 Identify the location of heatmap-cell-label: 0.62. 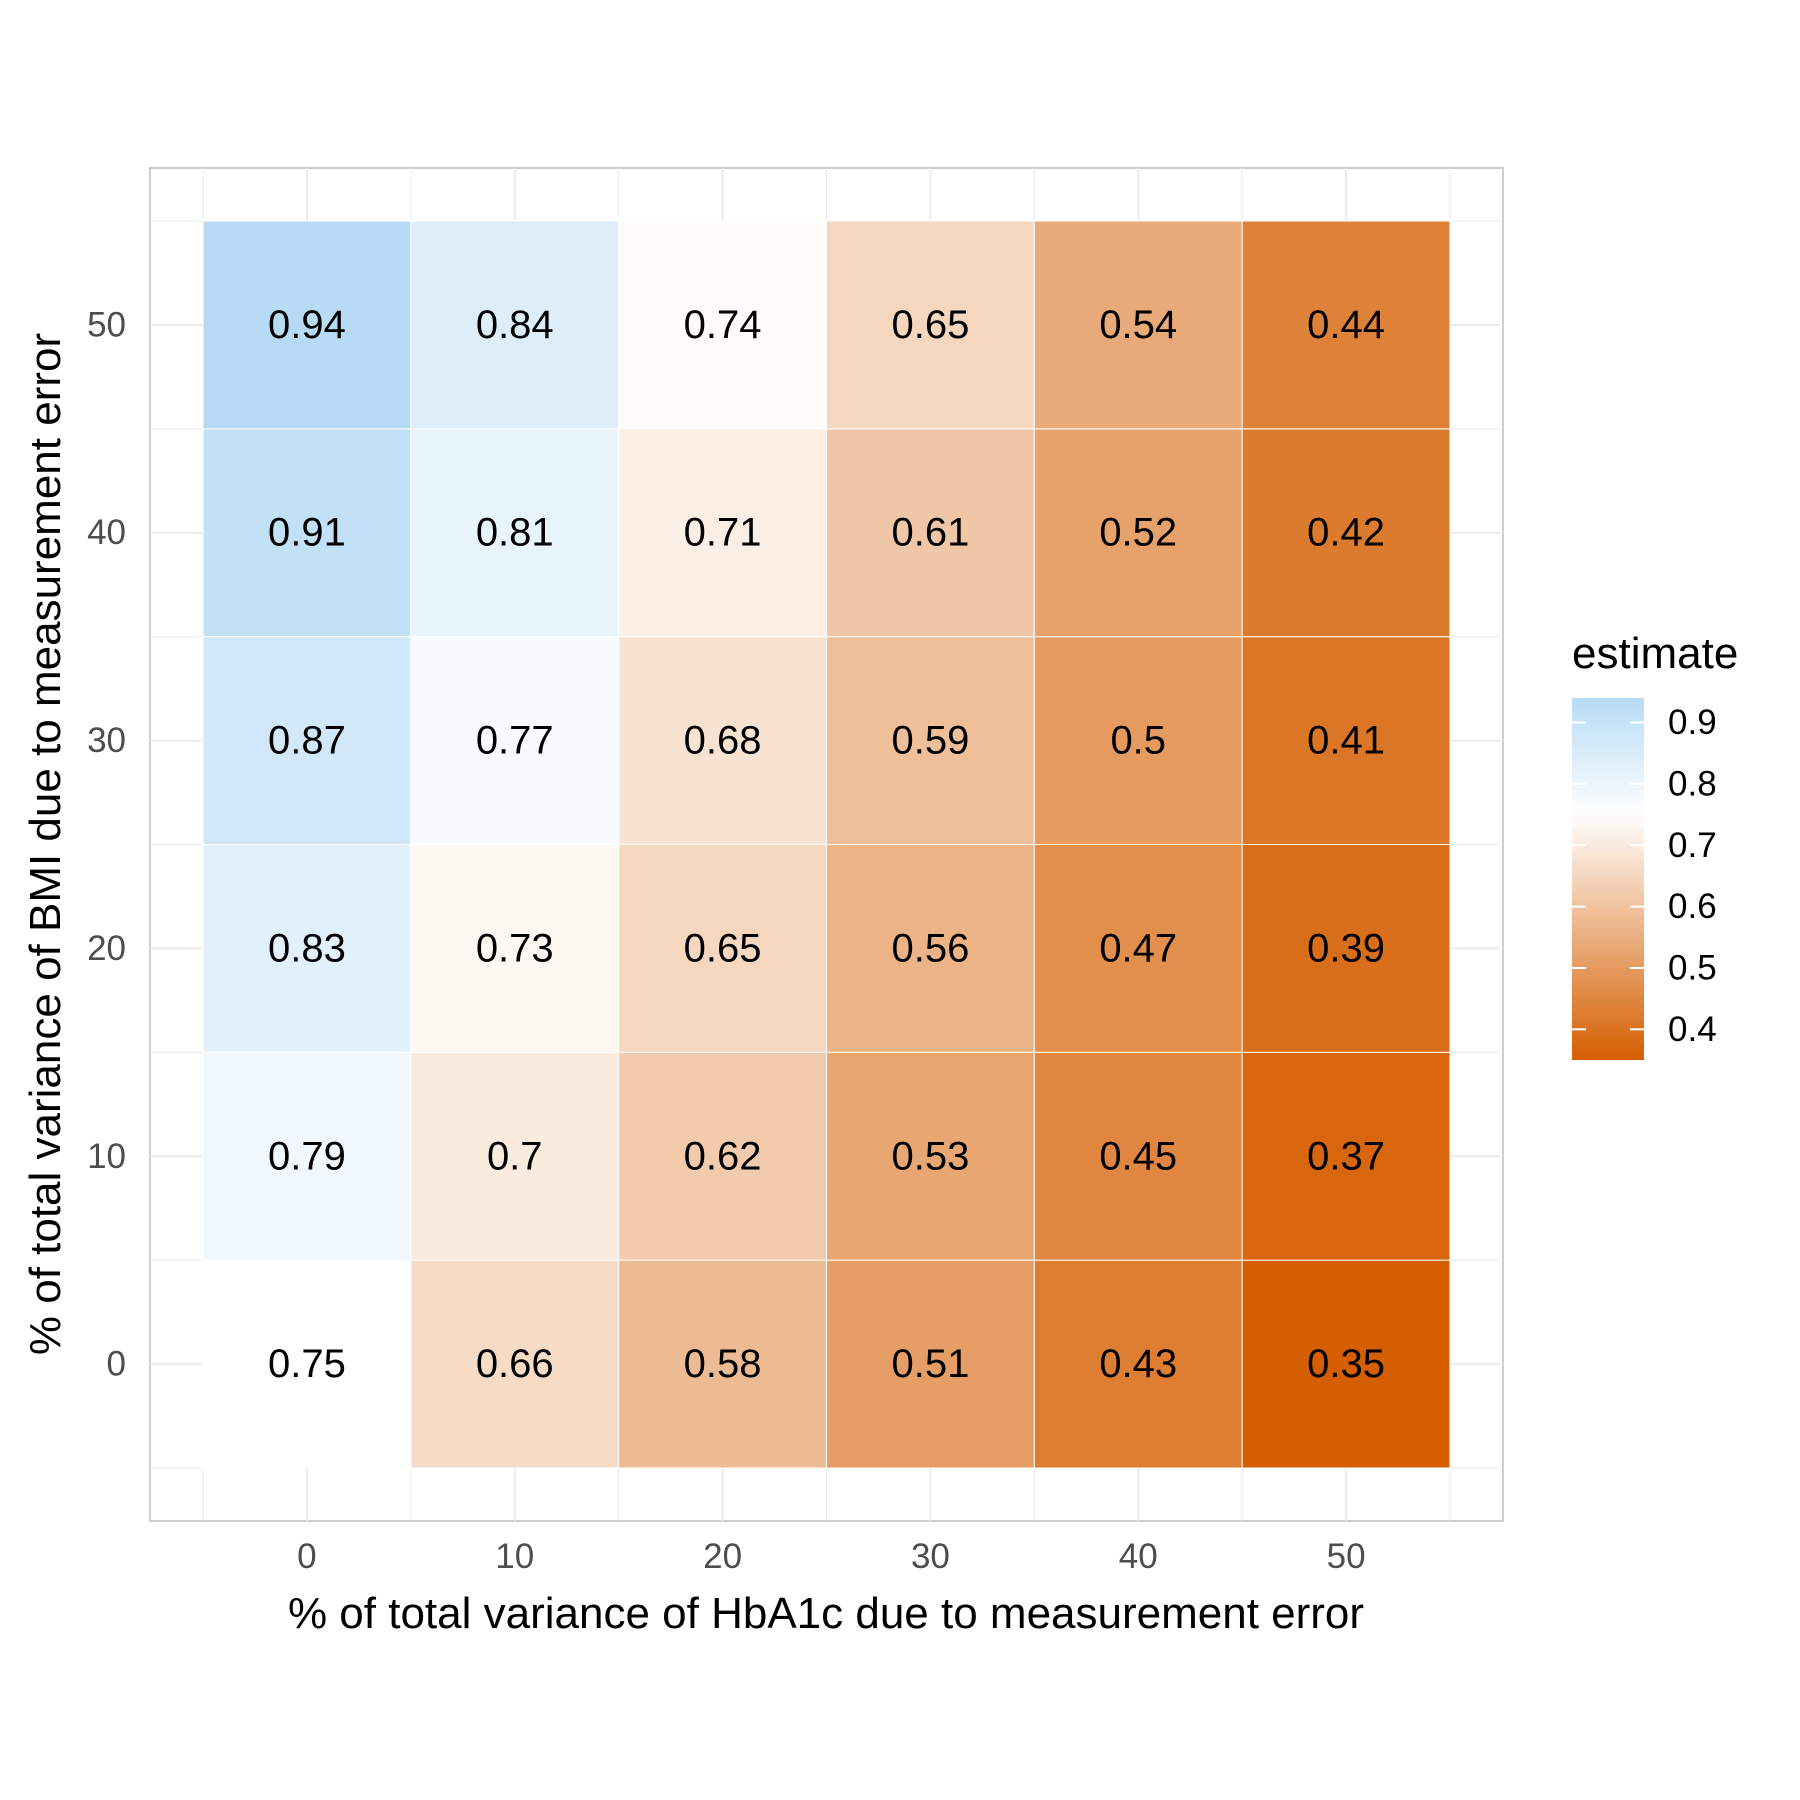
(723, 1156).